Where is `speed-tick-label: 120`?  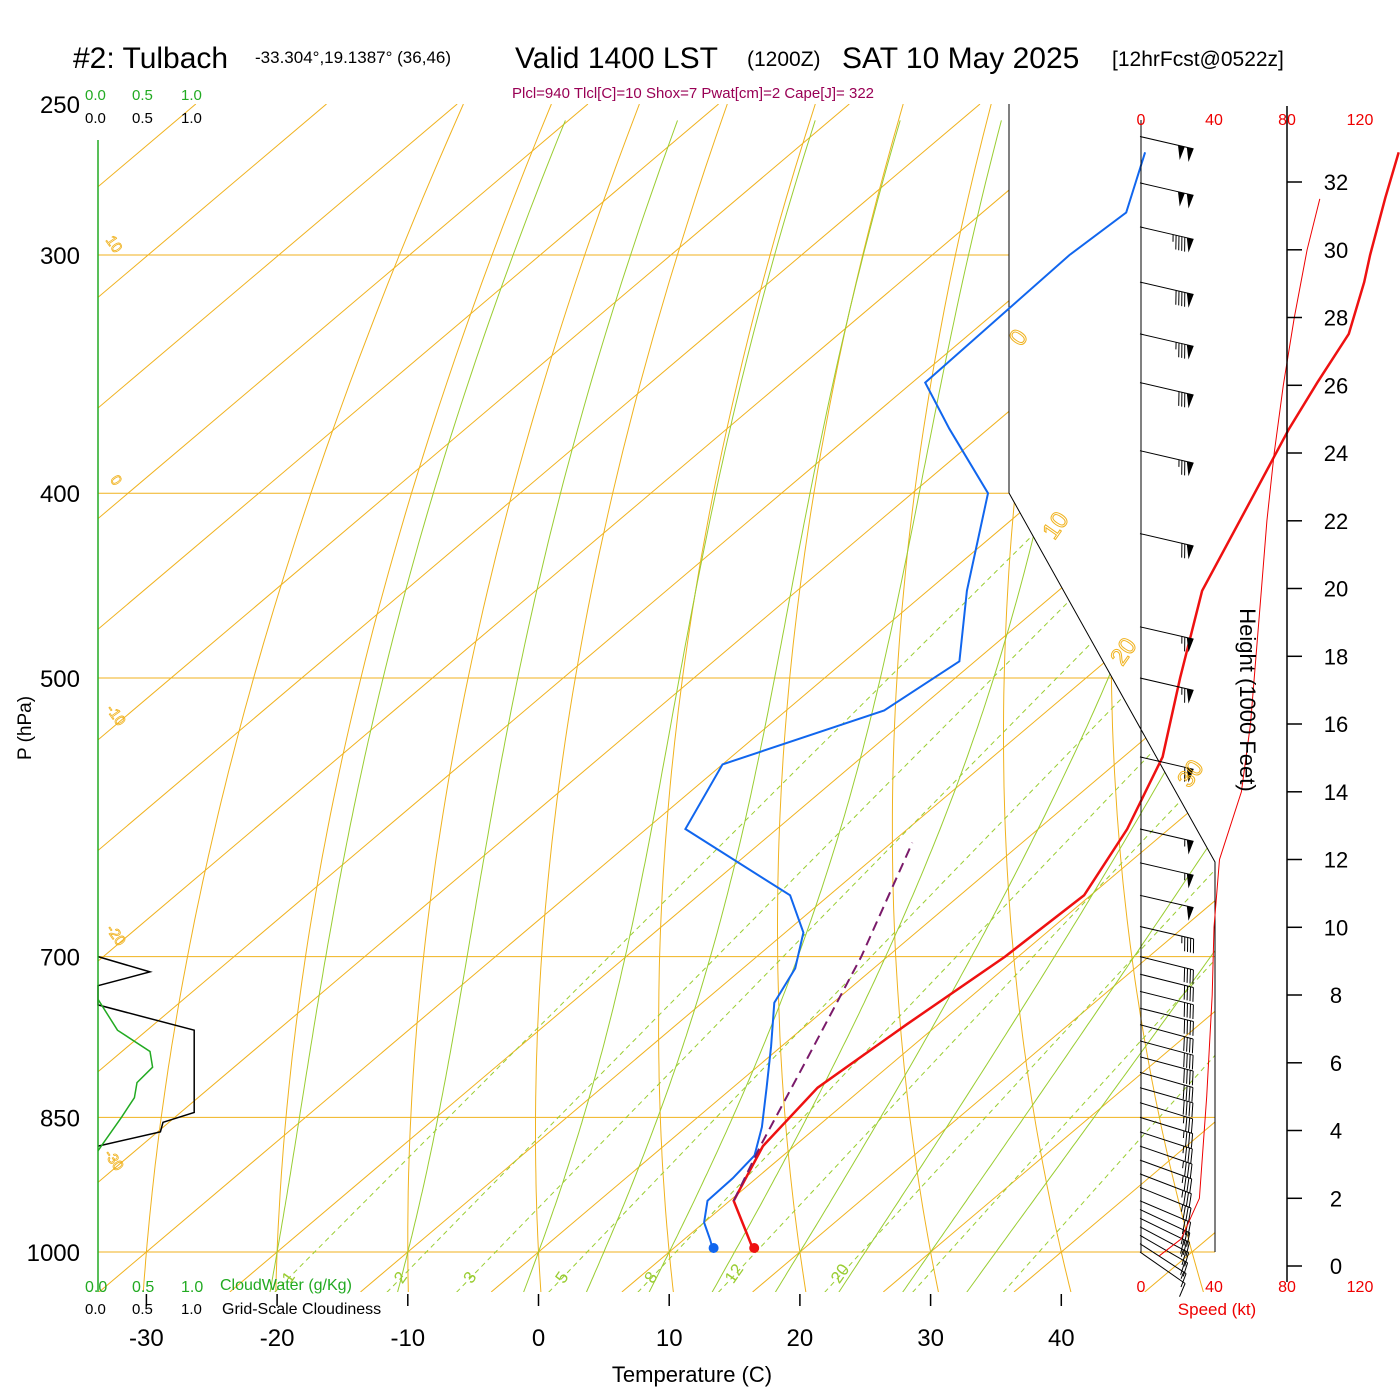 speed-tick-label: 120 is located at coordinates (1360, 120).